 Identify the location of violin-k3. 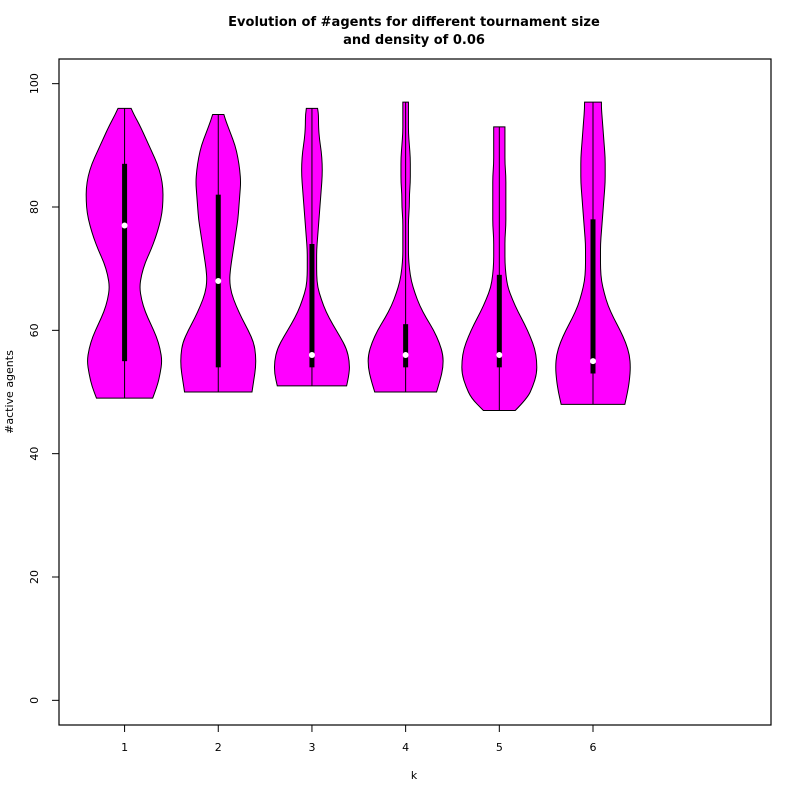
(311, 247).